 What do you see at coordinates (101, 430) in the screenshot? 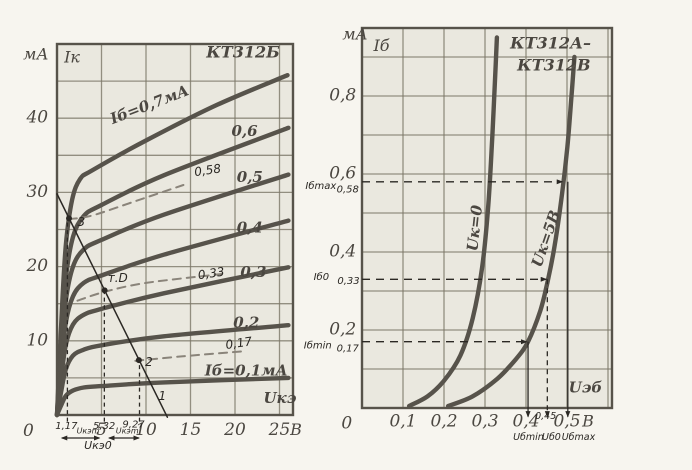
I see `x-tick: 5` at bounding box center [101, 430].